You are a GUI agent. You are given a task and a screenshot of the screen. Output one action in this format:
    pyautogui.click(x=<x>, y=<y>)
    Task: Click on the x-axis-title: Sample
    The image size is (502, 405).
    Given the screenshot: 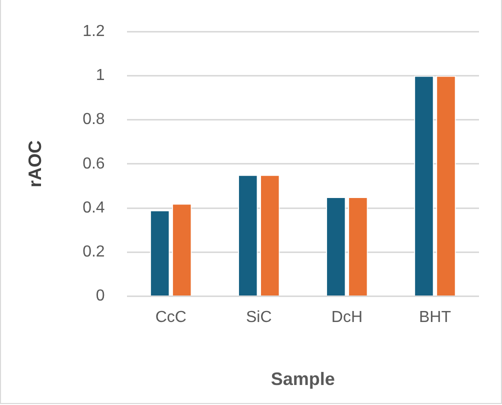 What is the action you would take?
    pyautogui.click(x=302, y=379)
    